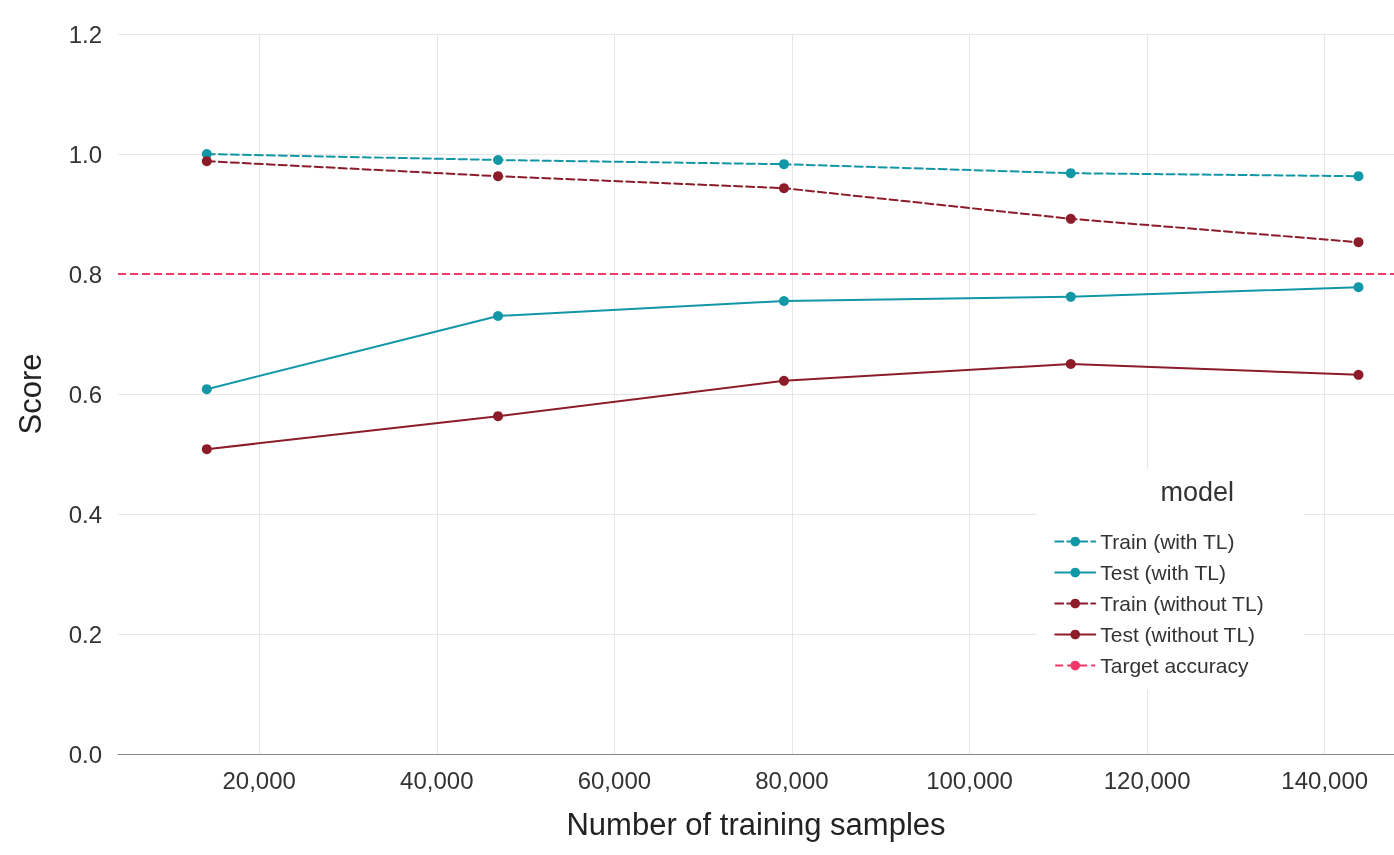  Describe the element at coordinates (85, 394) in the screenshot. I see `y-tick-label: 0.6` at that location.